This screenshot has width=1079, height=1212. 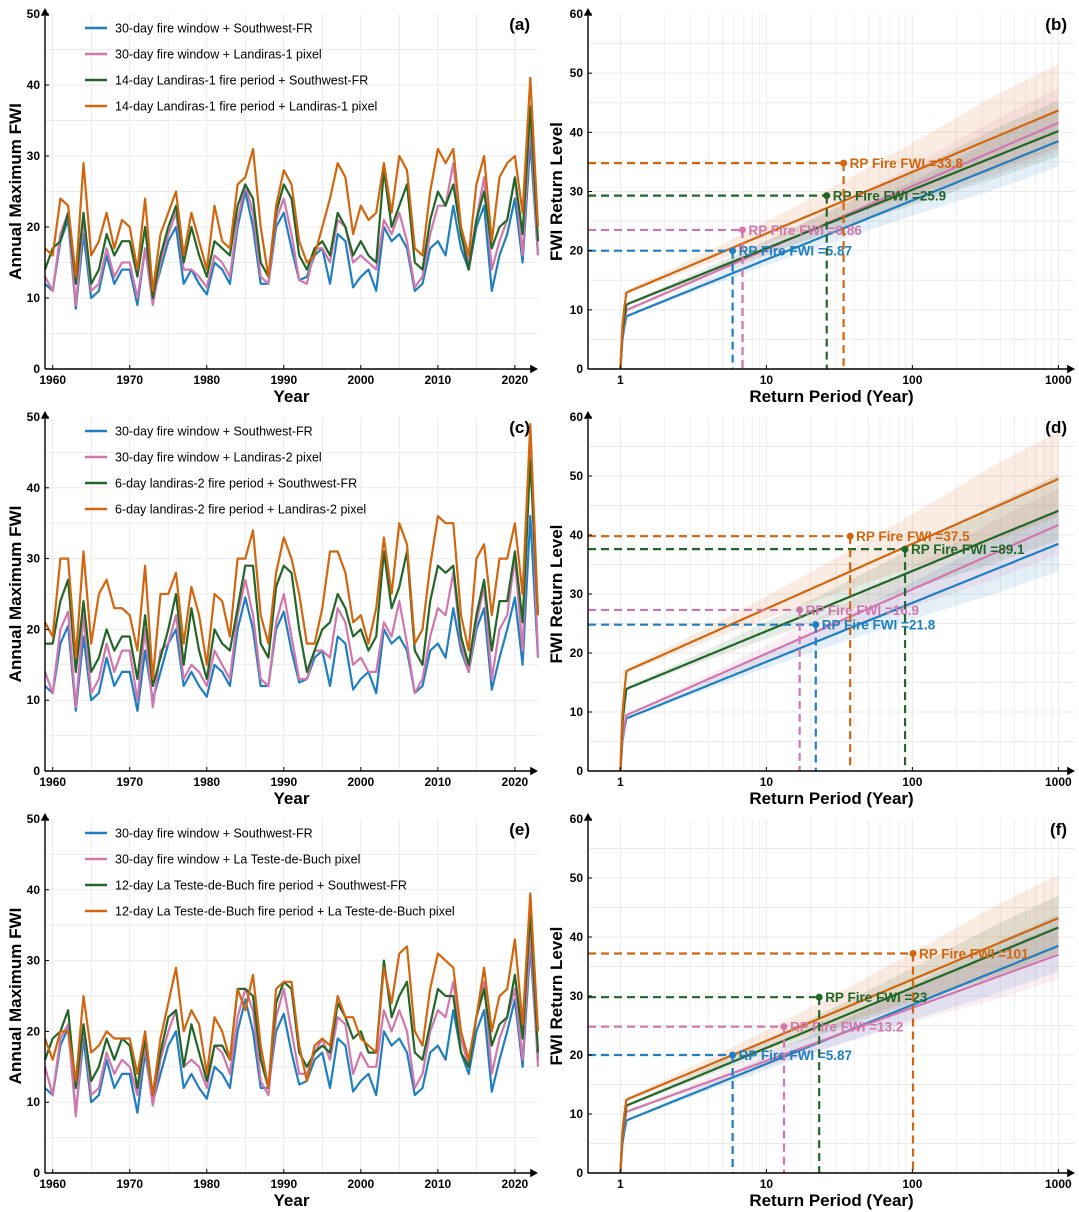 I want to click on panel-label: (b), so click(x=1056, y=24).